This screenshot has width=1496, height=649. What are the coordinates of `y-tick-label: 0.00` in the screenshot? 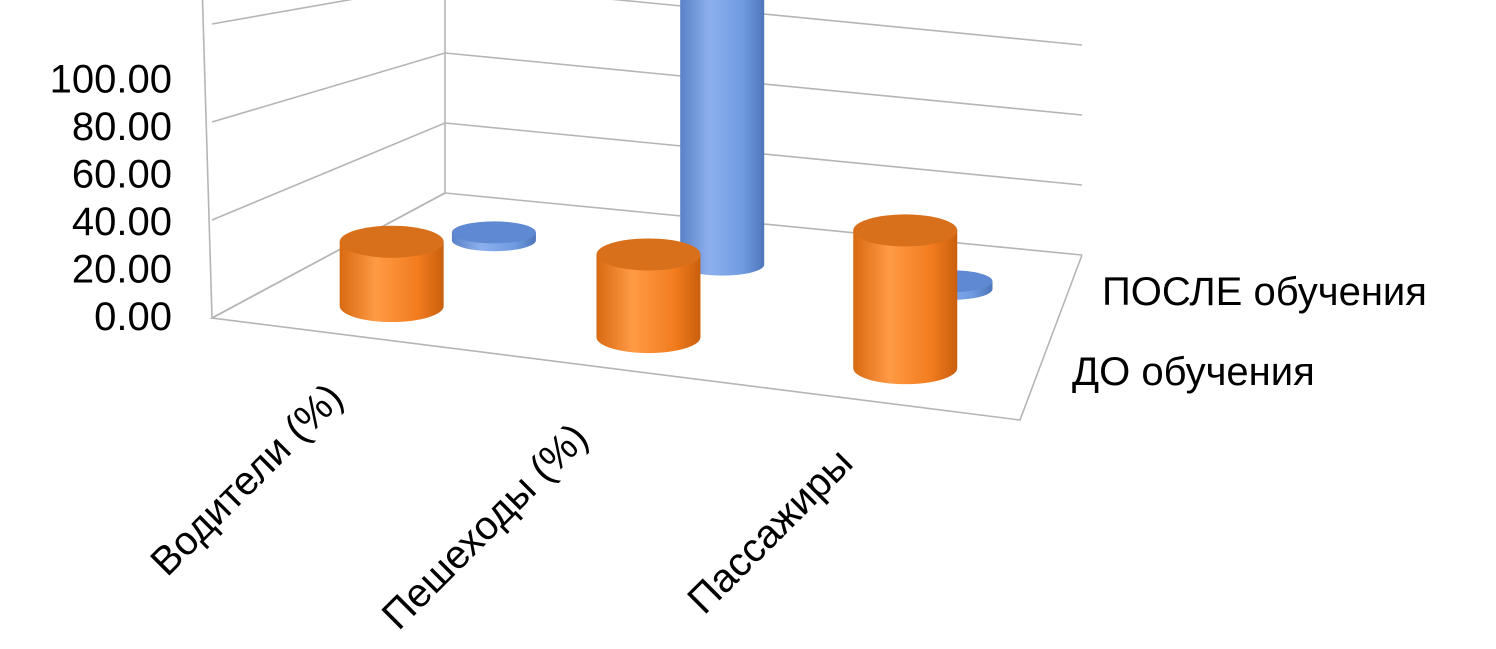 It's located at (133, 317).